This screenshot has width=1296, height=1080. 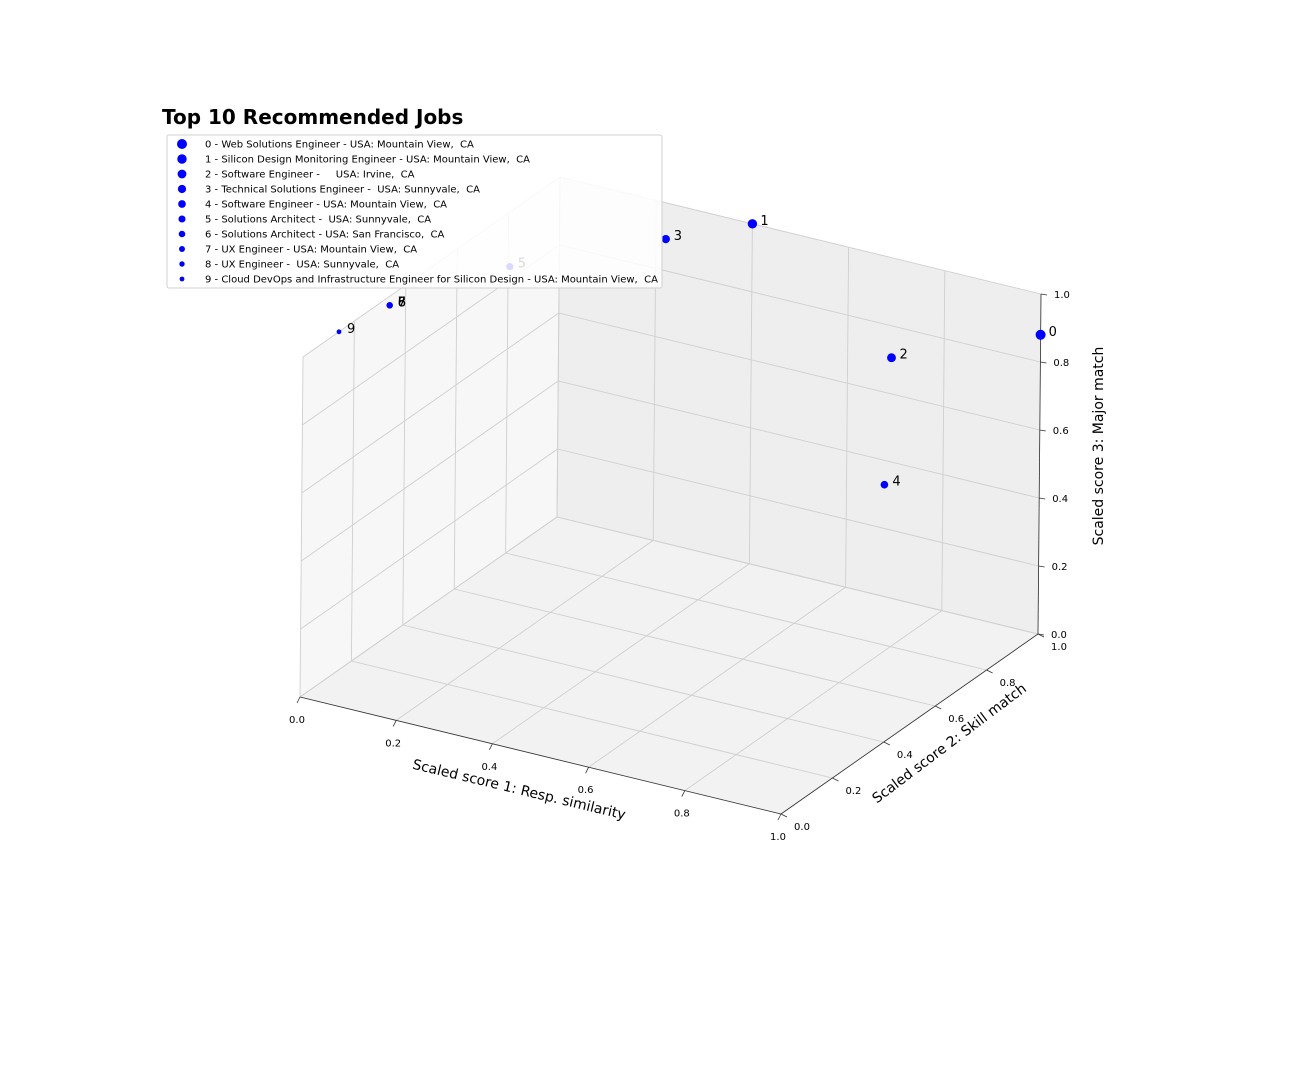 I want to click on y-tick-label: 1.0, so click(x=1059, y=647).